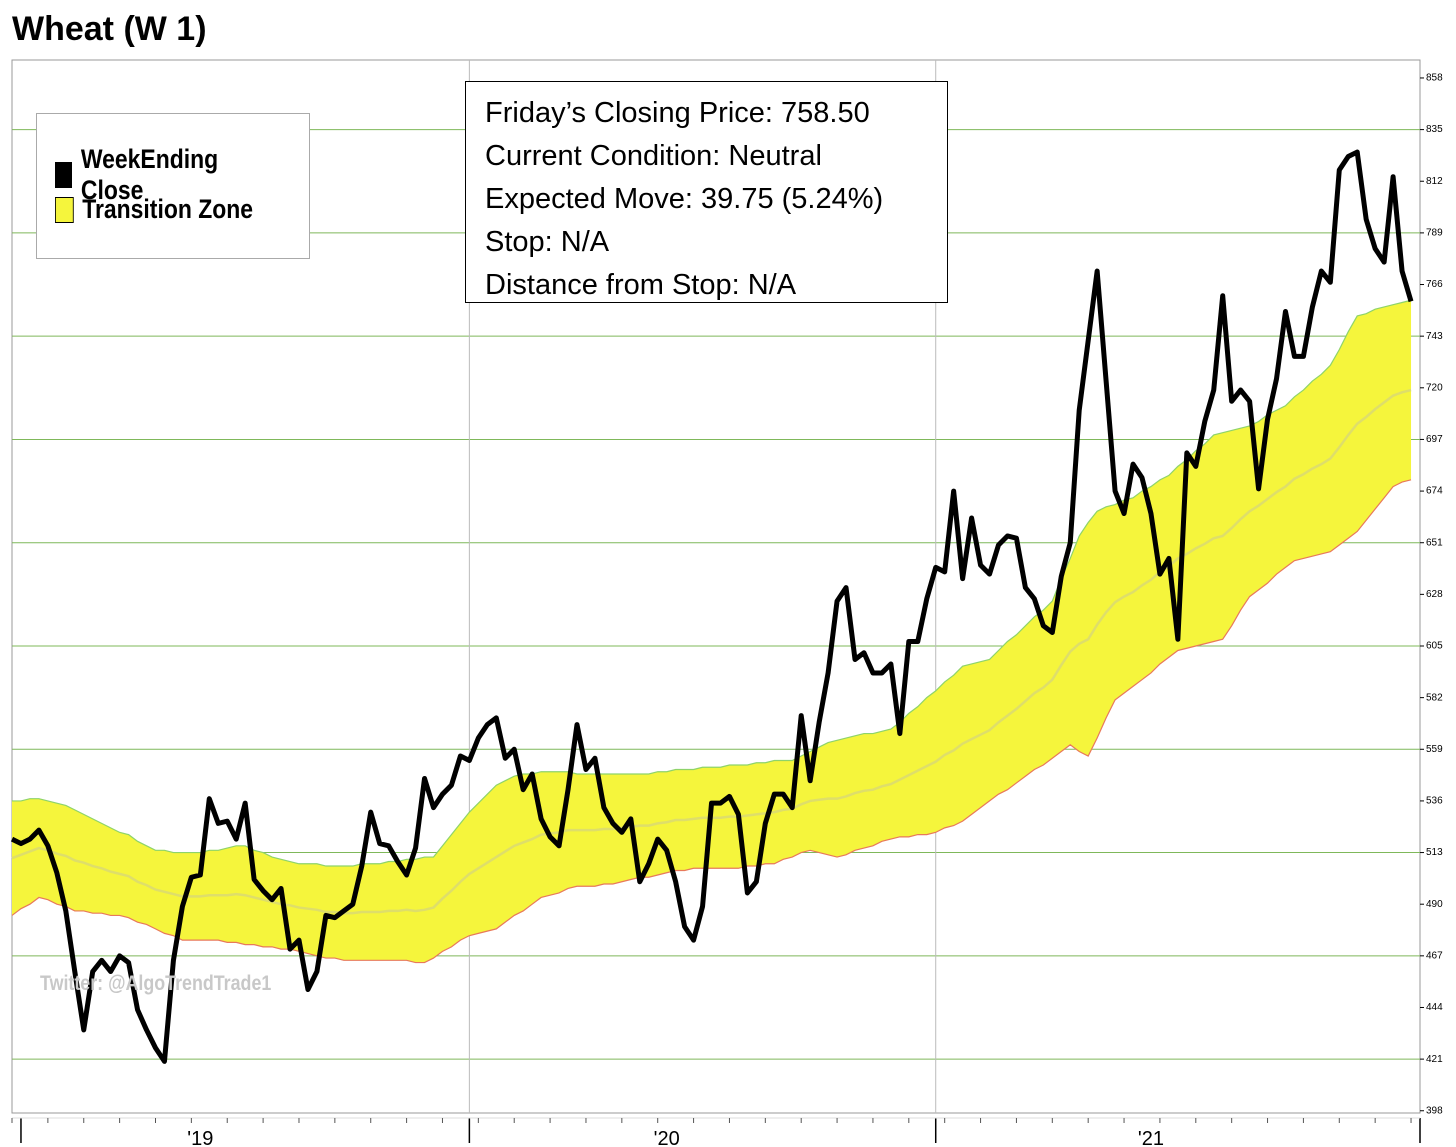 The height and width of the screenshot is (1147, 1456). Describe the element at coordinates (1434, 181) in the screenshot. I see `y-tick-label: 812` at that location.